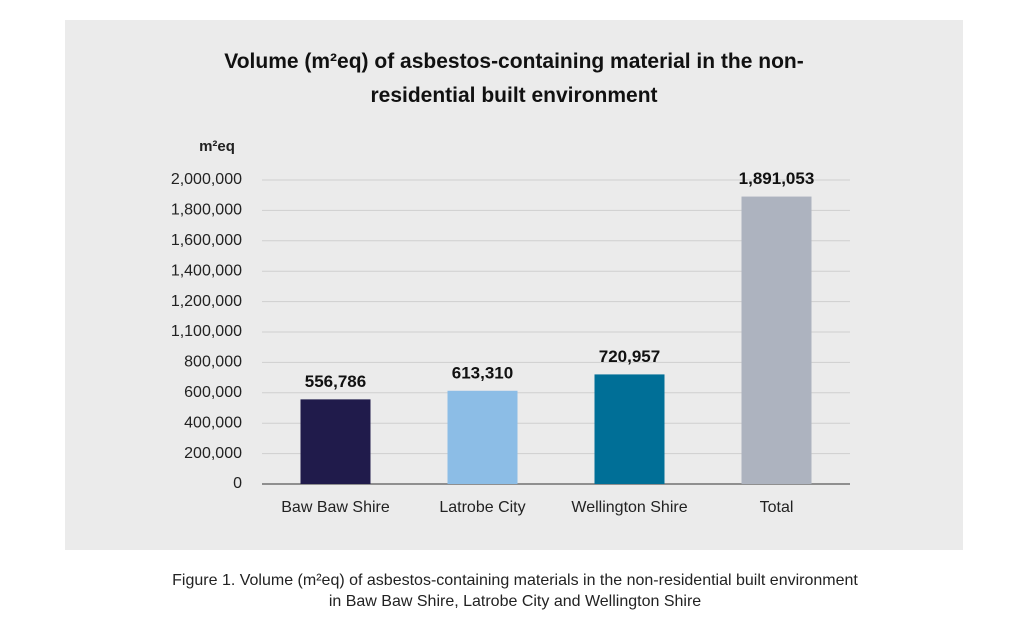  Describe the element at coordinates (206, 270) in the screenshot. I see `y-tick-label: 1,400,000` at that location.